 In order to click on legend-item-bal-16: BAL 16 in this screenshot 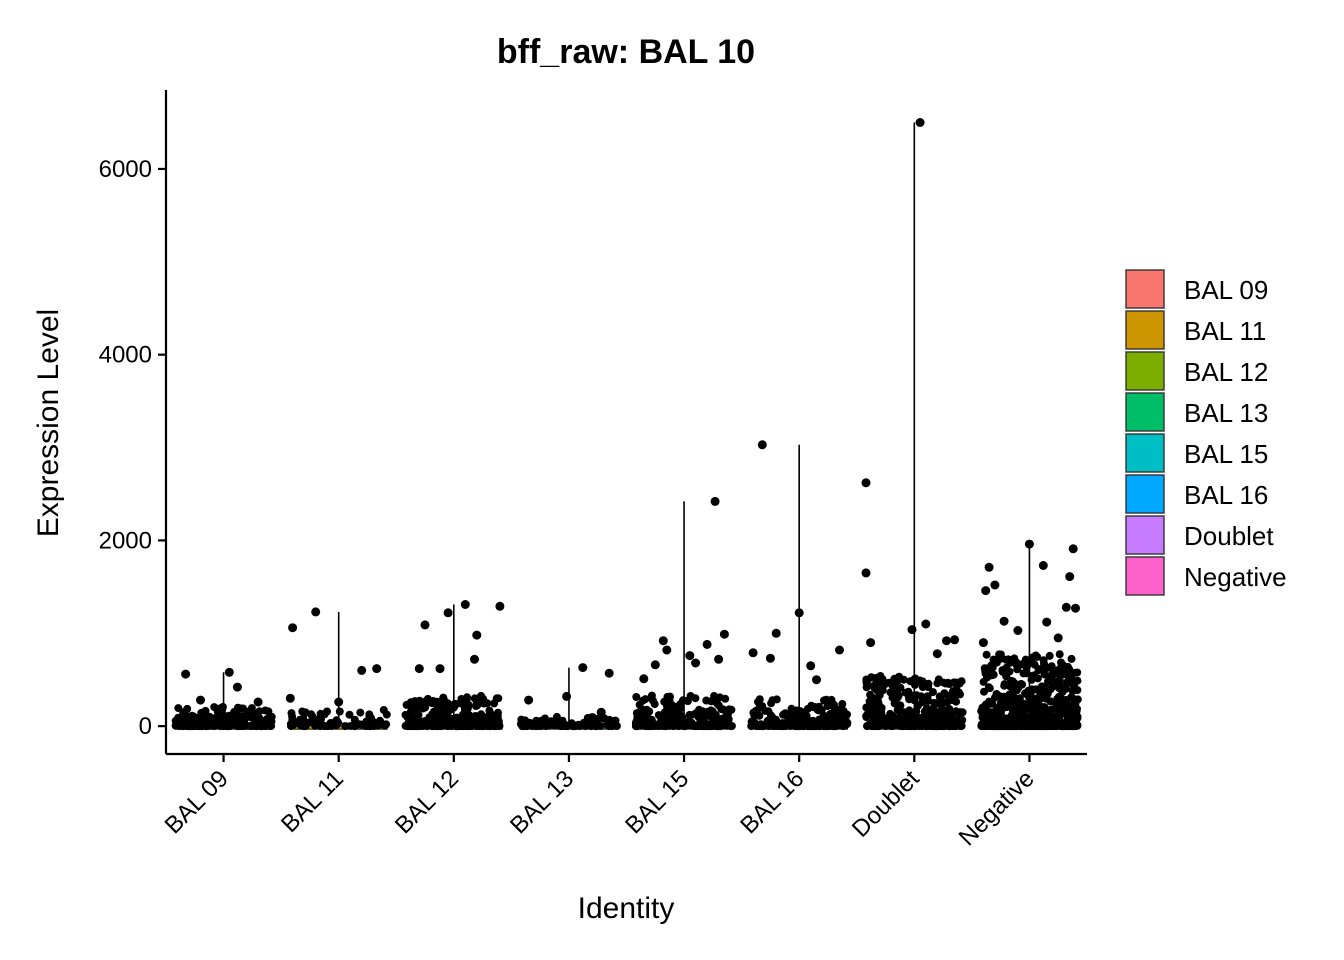, I will do `click(1196, 494)`.